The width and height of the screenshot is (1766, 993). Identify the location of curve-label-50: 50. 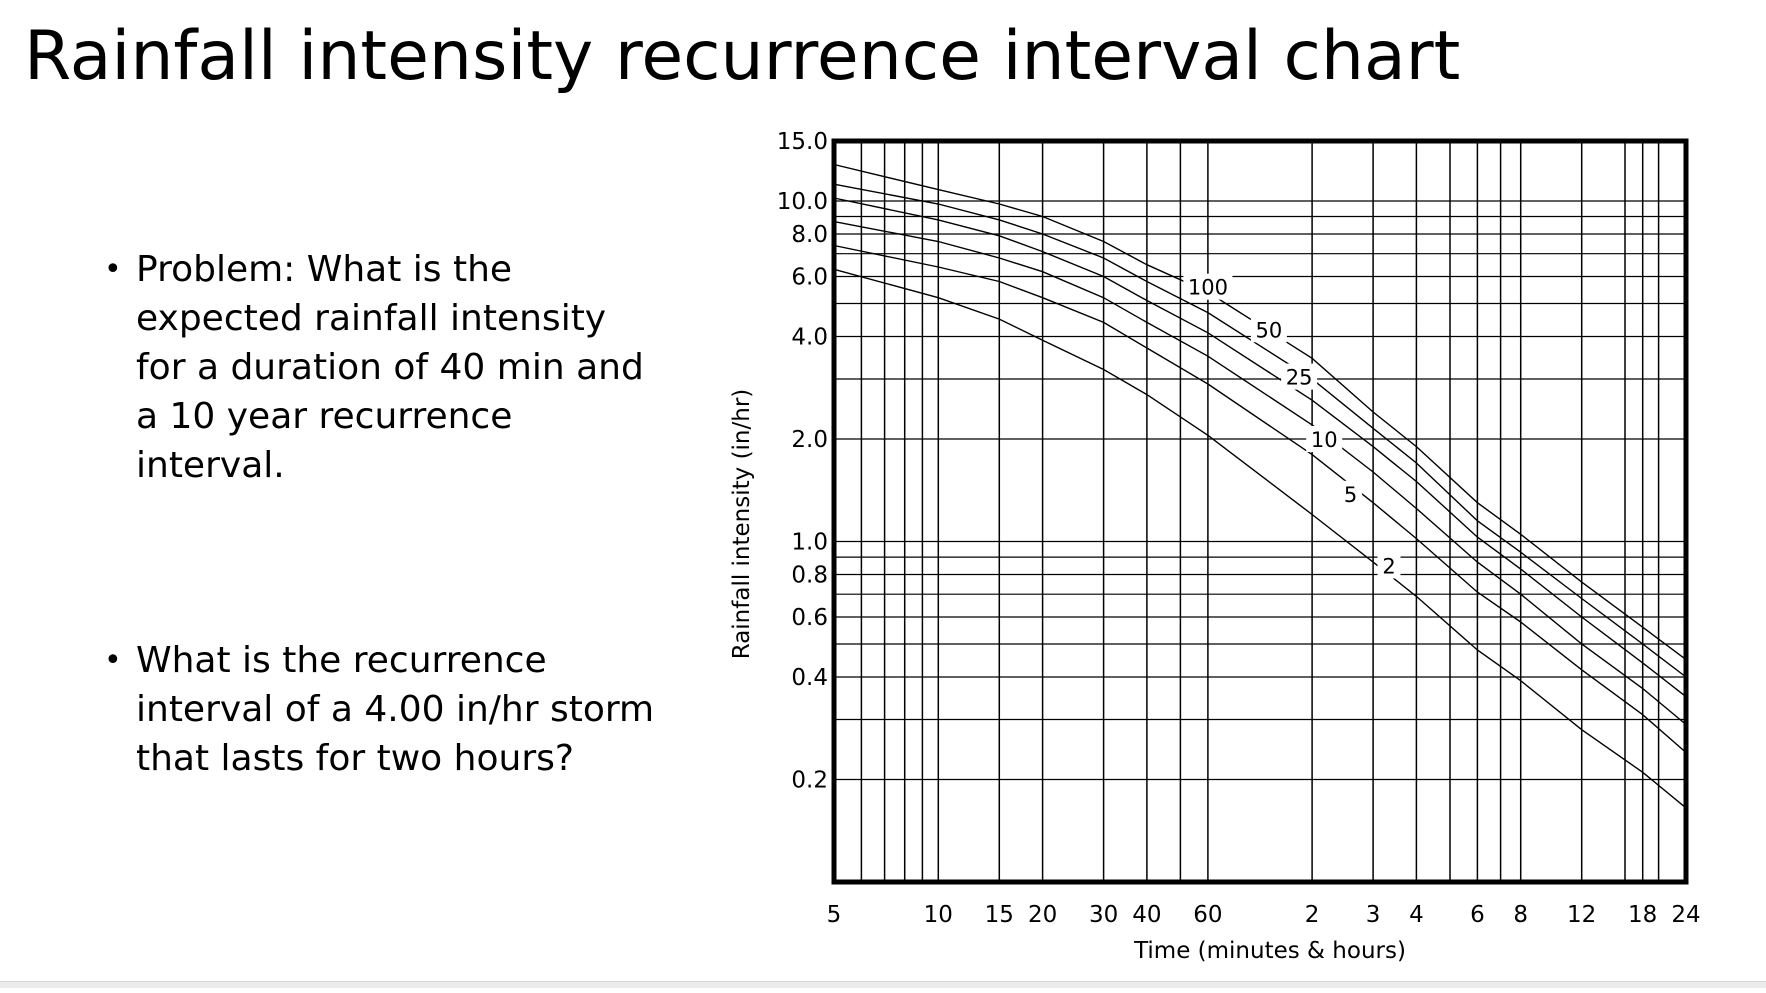
(1269, 330).